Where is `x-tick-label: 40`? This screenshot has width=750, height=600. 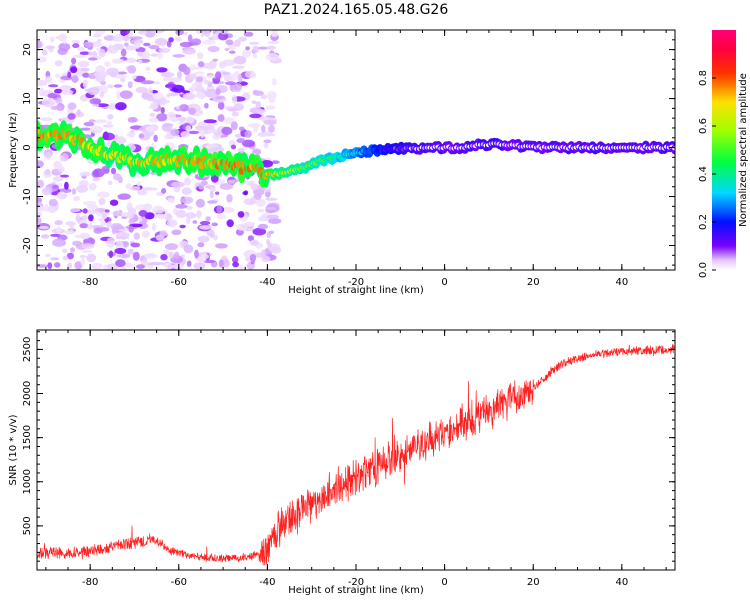 x-tick-label: 40 is located at coordinates (621, 582).